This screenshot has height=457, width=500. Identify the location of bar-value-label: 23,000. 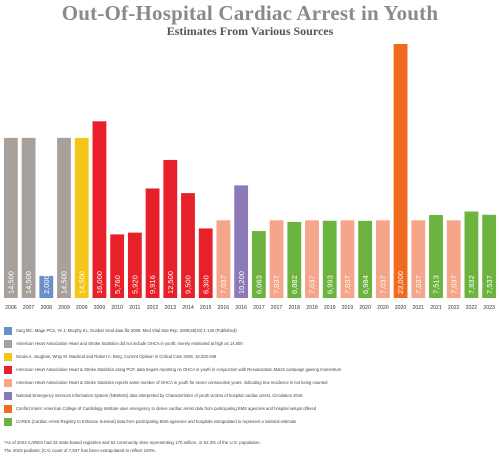
(400, 282).